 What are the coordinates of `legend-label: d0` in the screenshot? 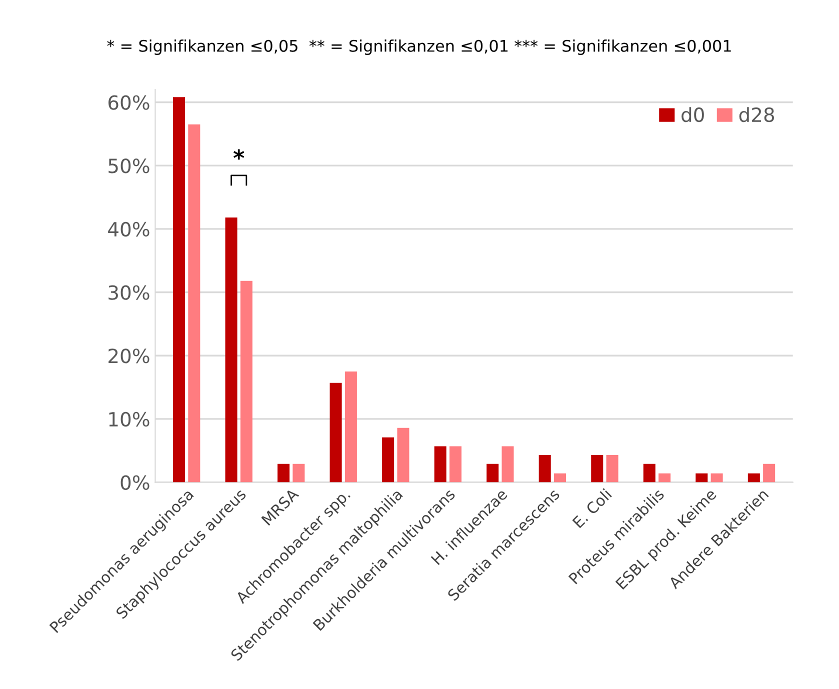 It's located at (693, 114).